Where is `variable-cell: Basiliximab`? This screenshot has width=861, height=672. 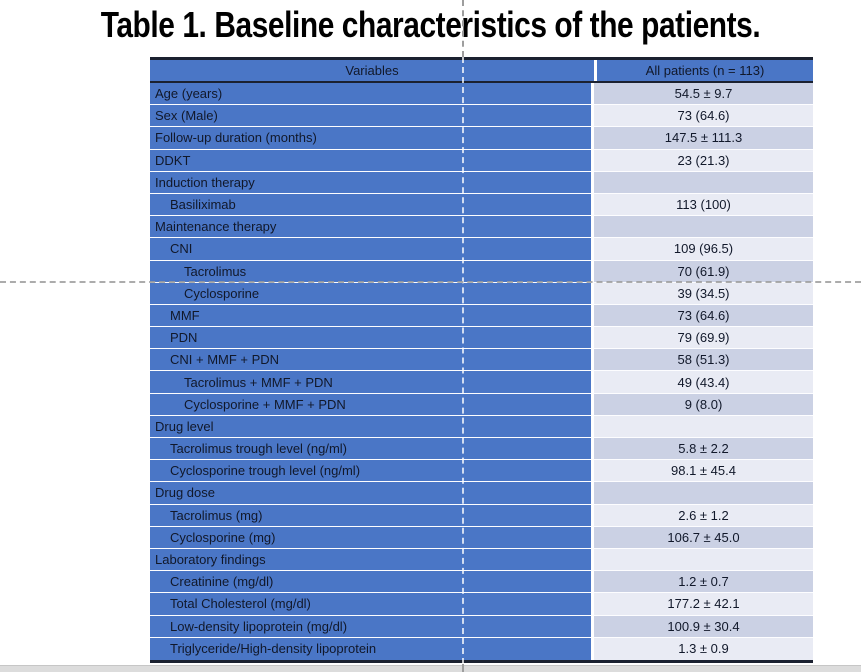
variable-cell: Basiliximab is located at coordinates (372, 204).